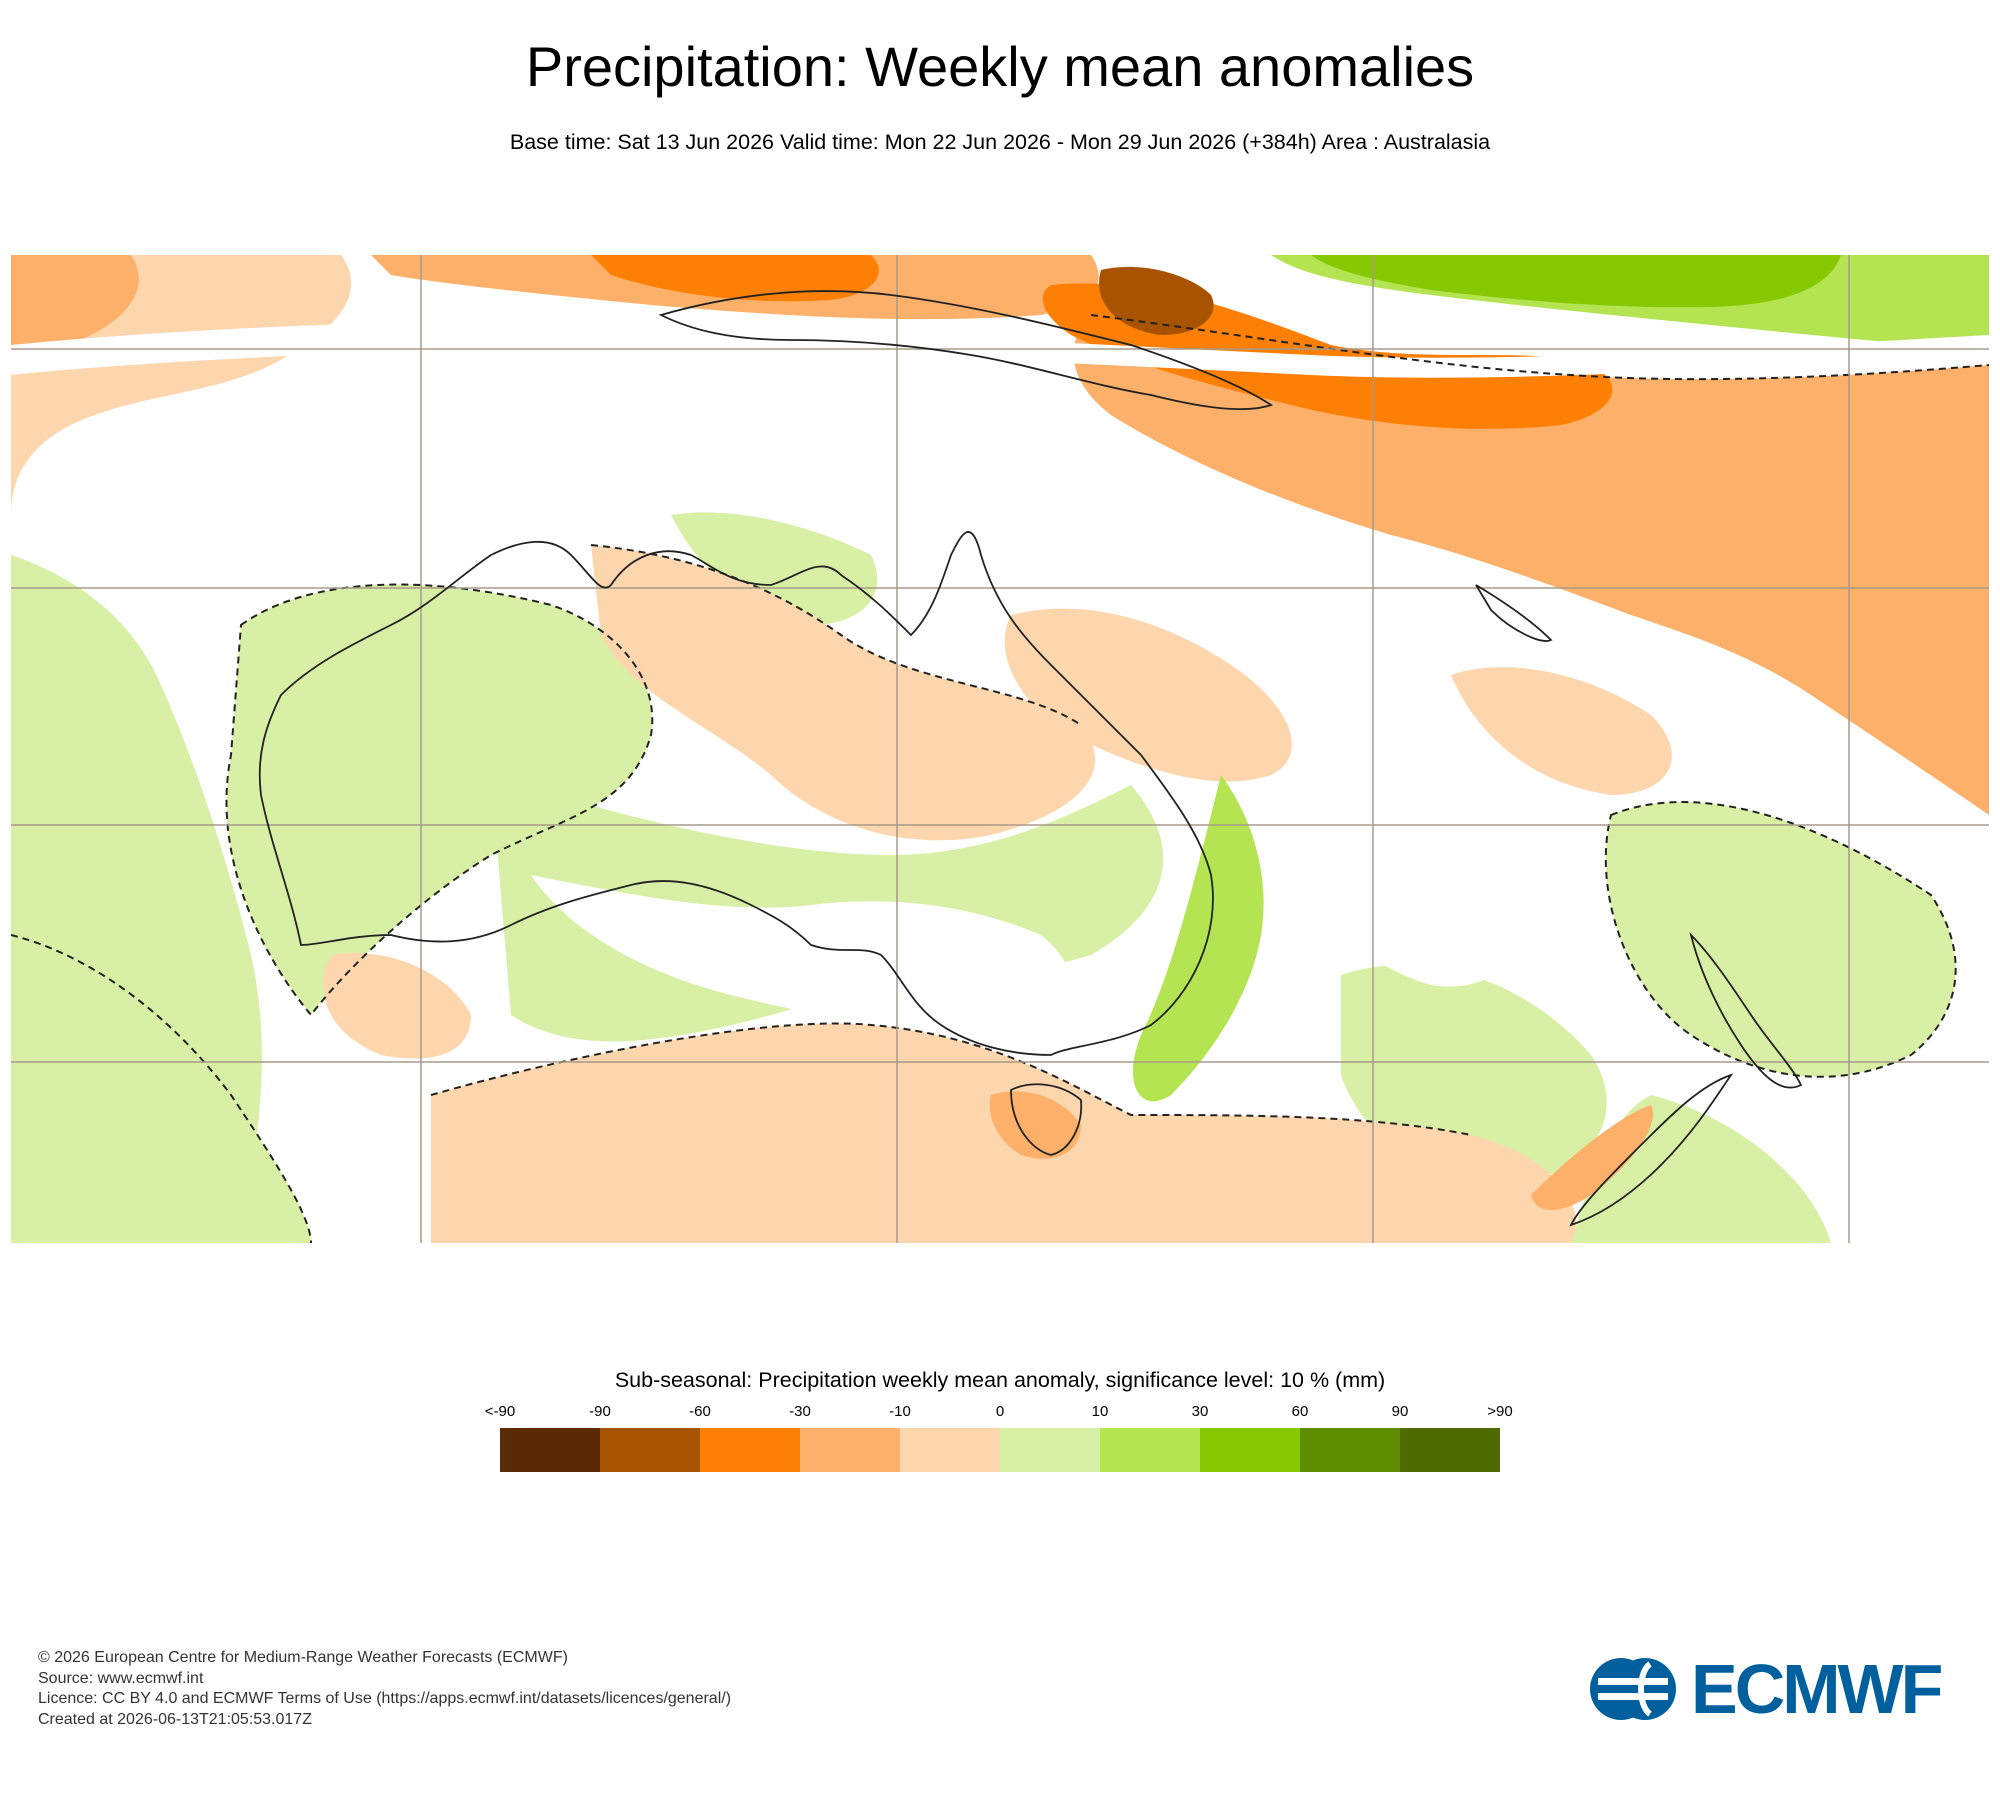  I want to click on tasman-green, so click(1780, 939).